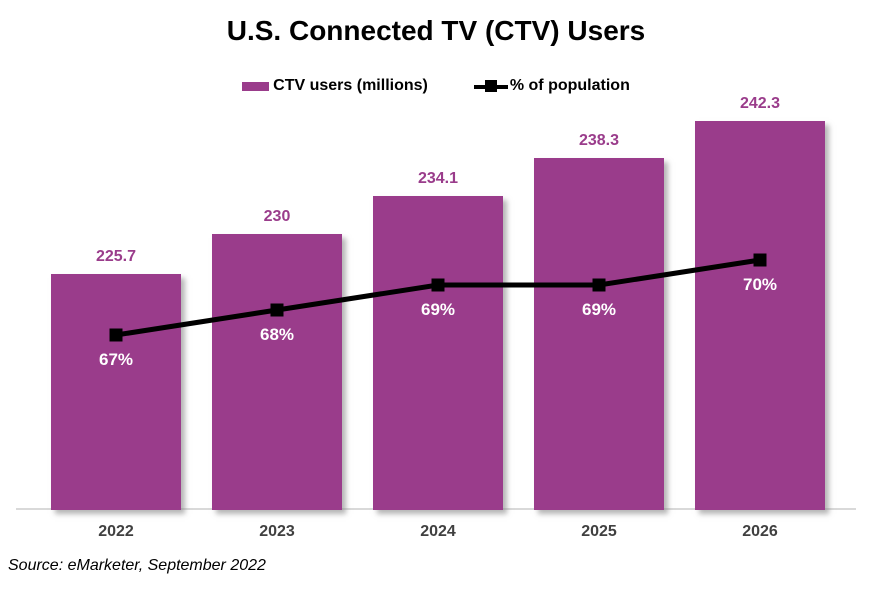 Image resolution: width=872 pixels, height=589 pixels. I want to click on line-series-marker-icon, so click(490, 86).